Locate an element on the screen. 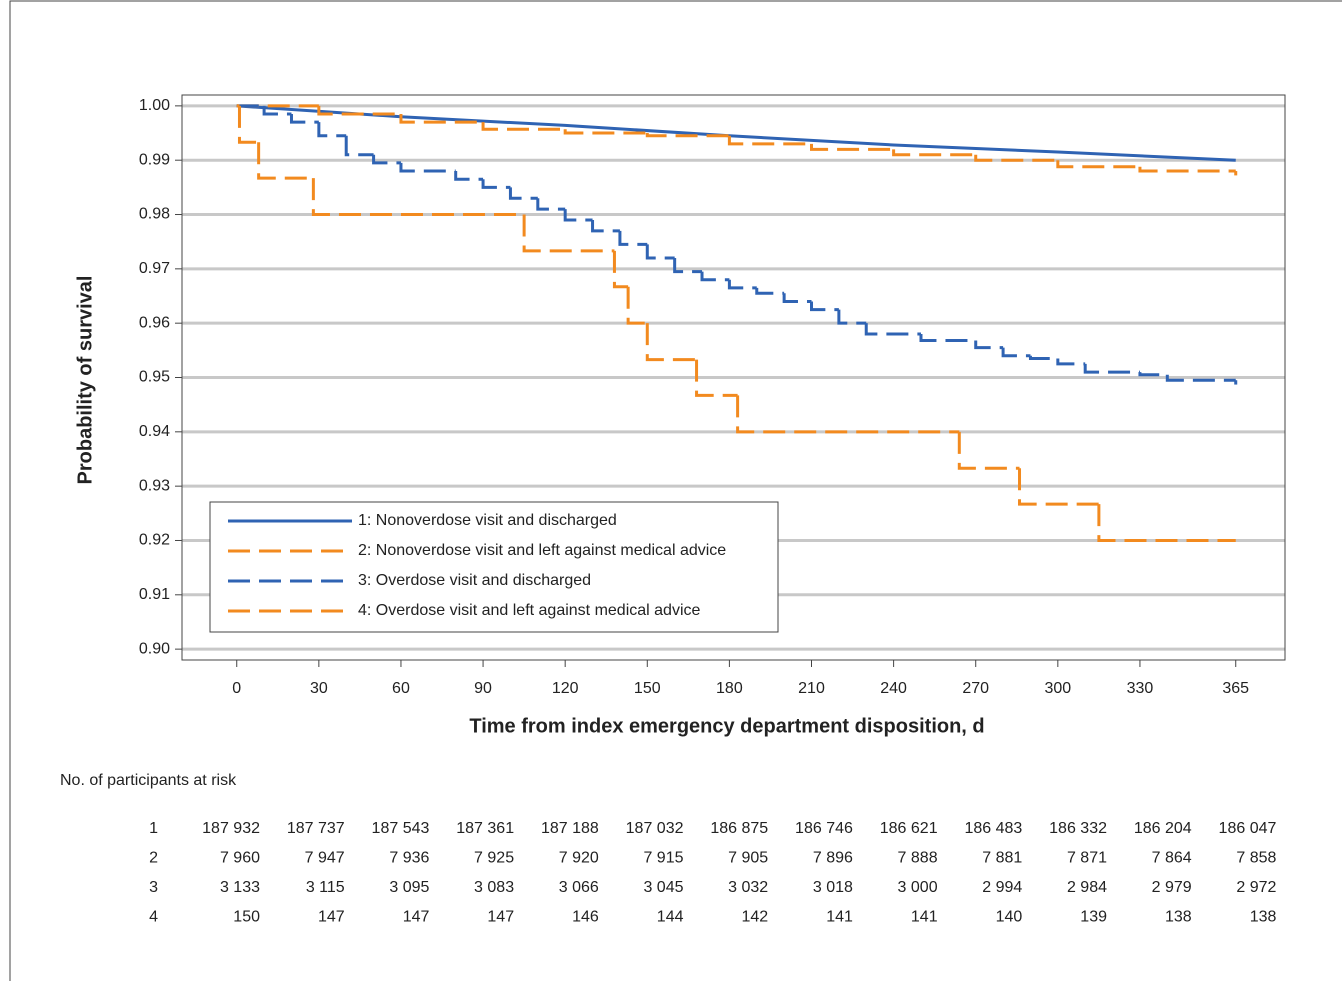  risk-count: 7 947 is located at coordinates (325, 858).